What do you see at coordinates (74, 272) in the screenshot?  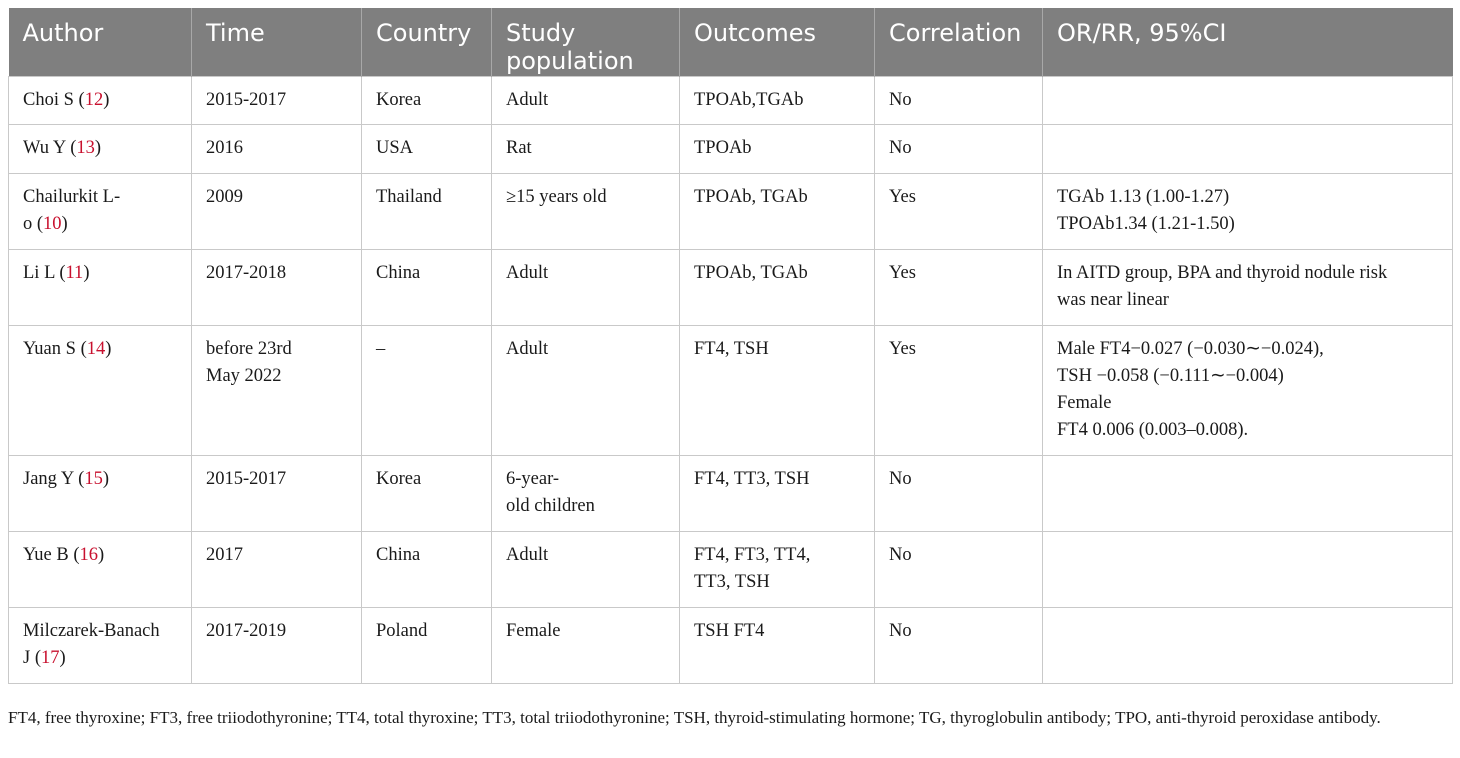 I see `reference-link: 11` at bounding box center [74, 272].